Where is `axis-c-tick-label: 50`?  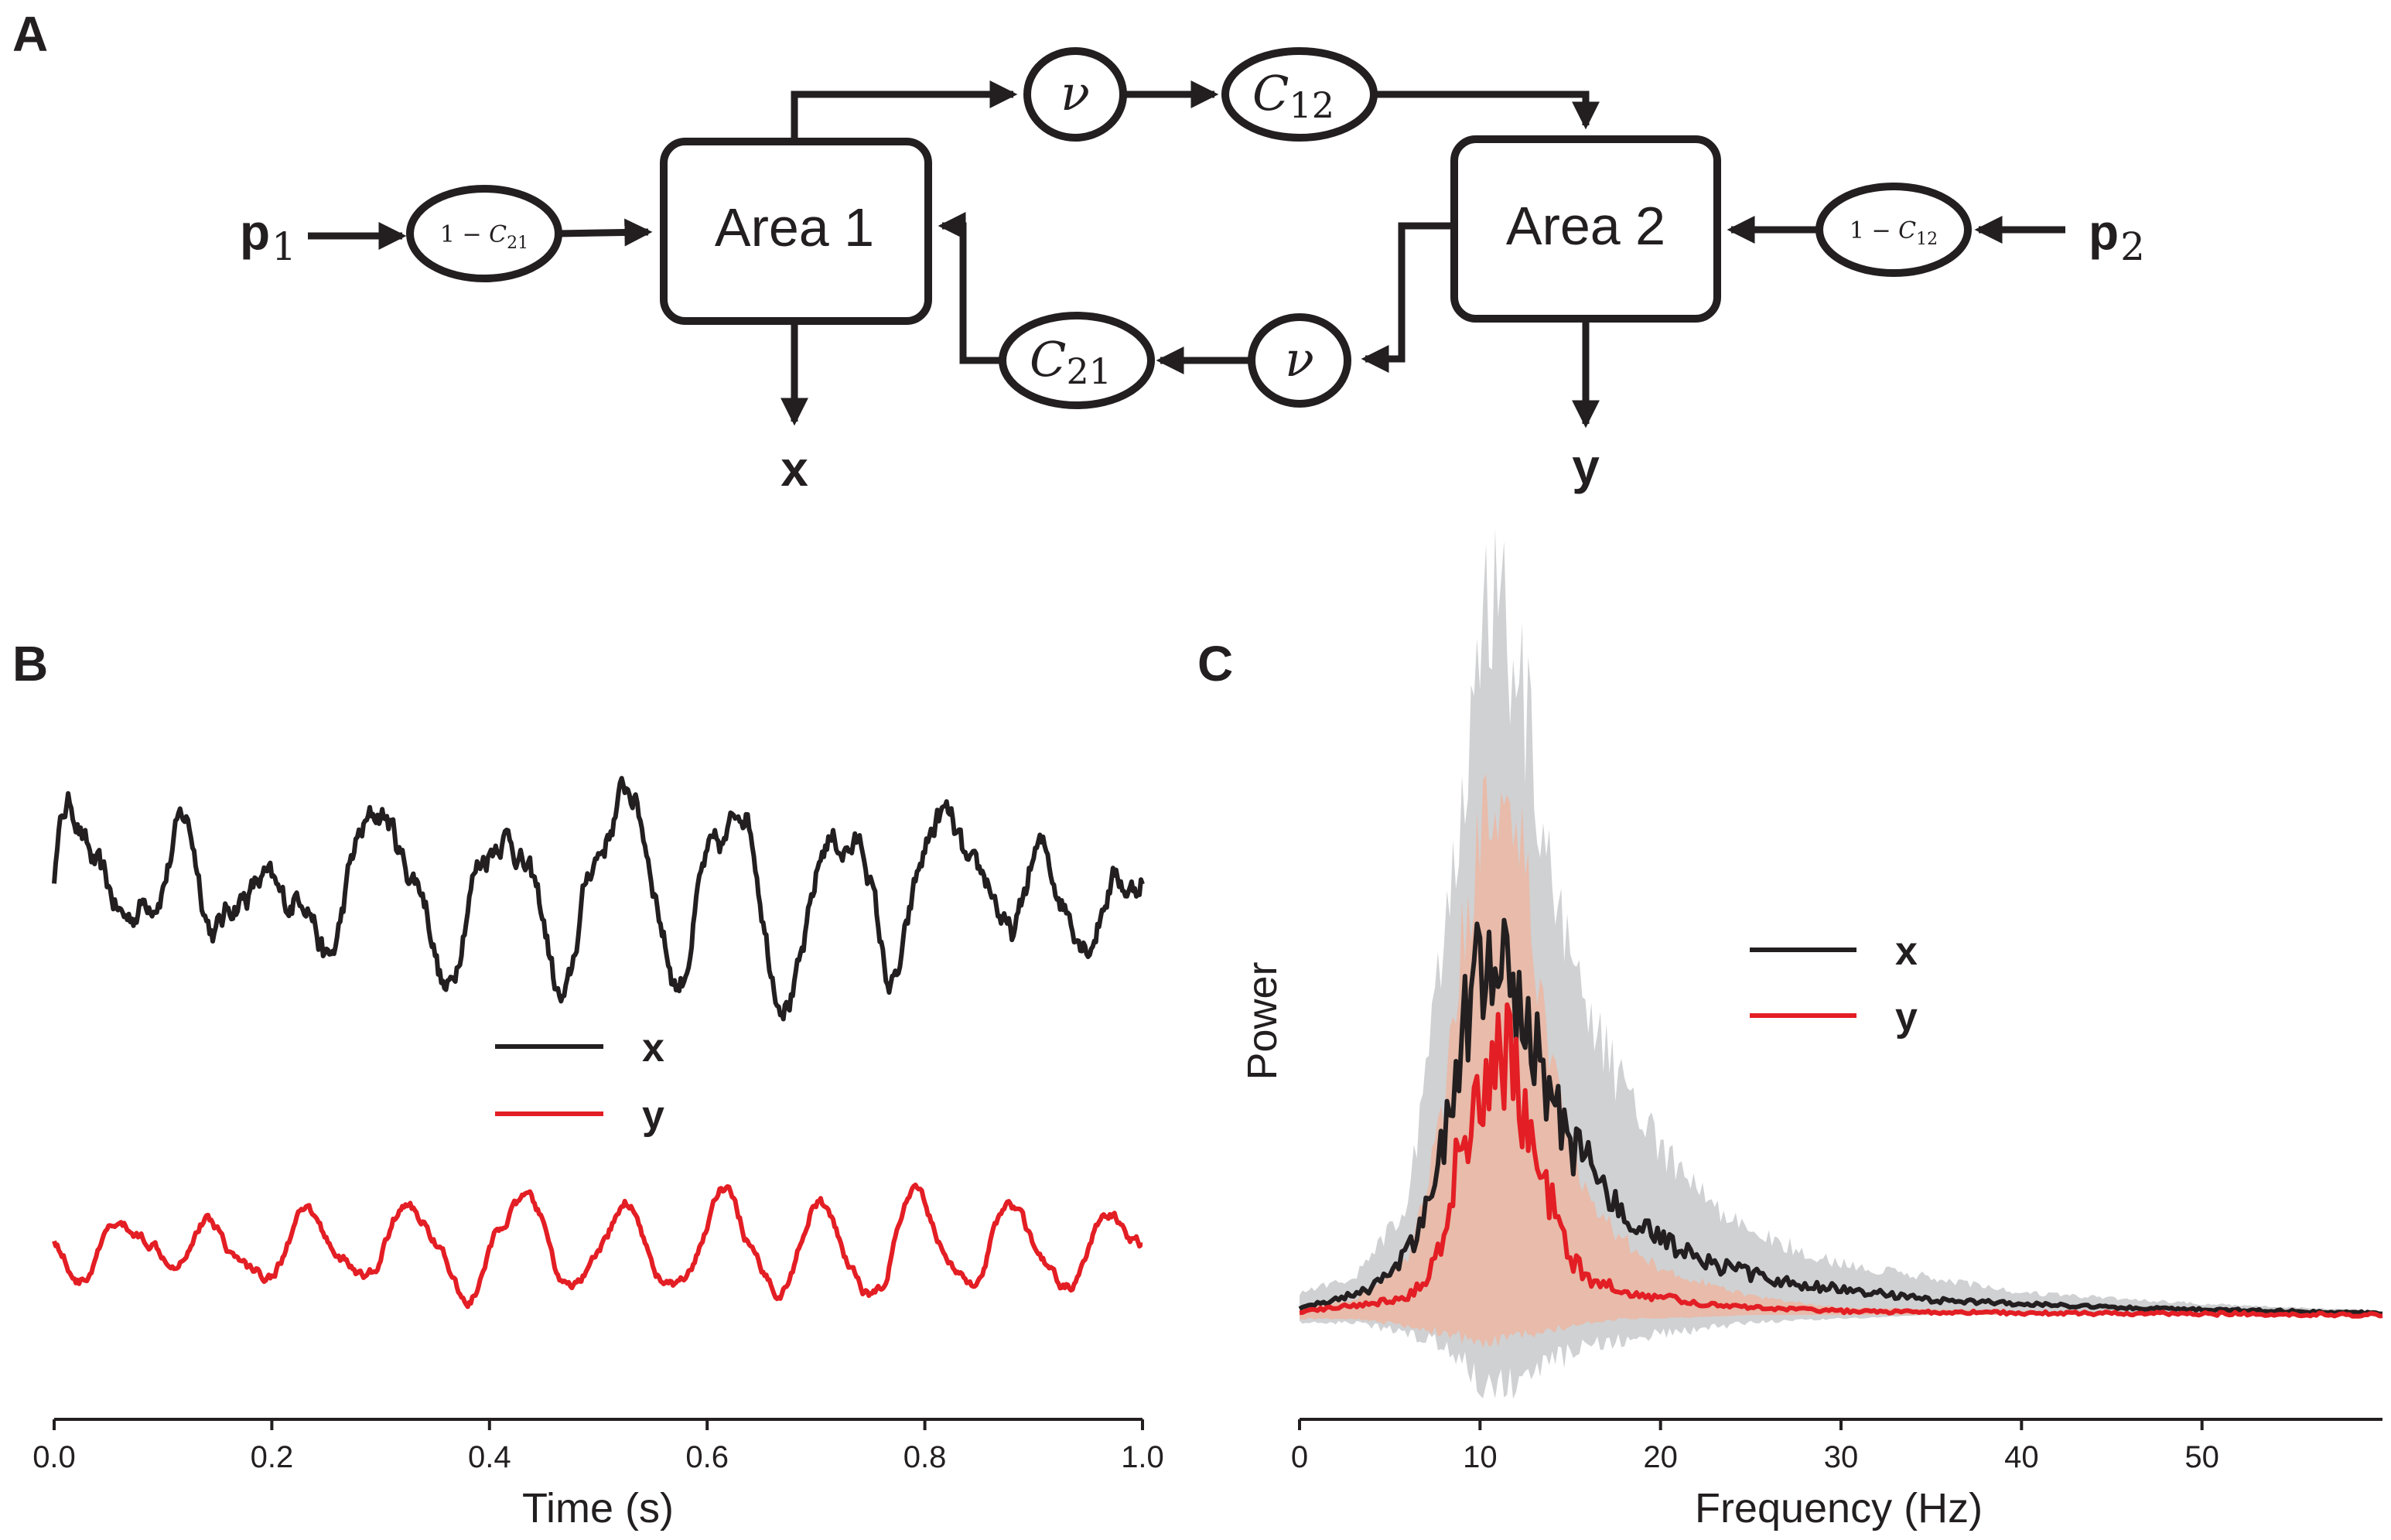
axis-c-tick-label: 50 is located at coordinates (2201, 1457).